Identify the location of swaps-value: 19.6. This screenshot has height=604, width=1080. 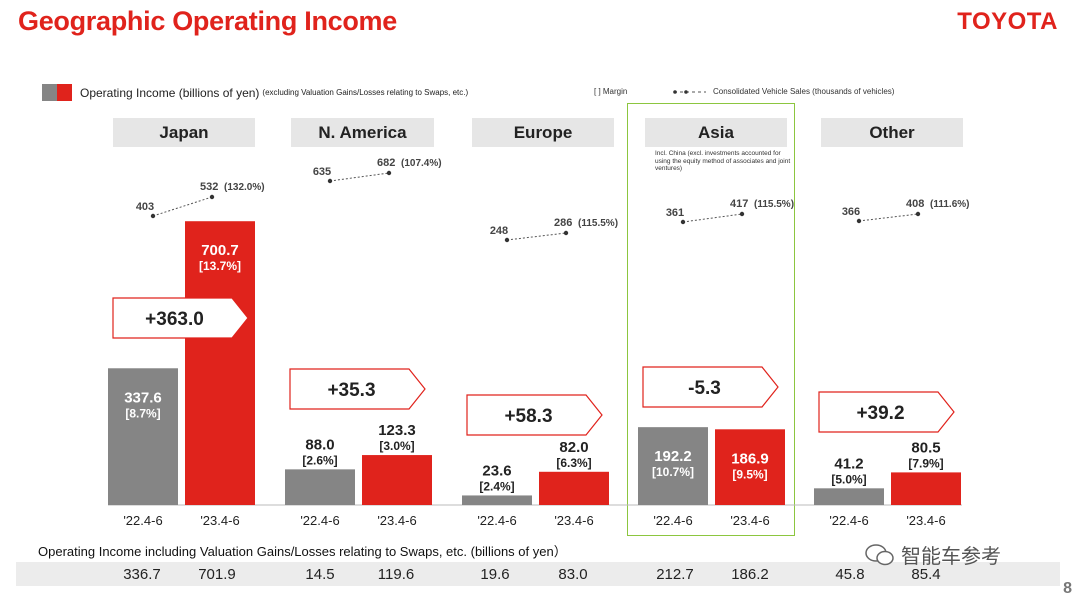
(495, 574).